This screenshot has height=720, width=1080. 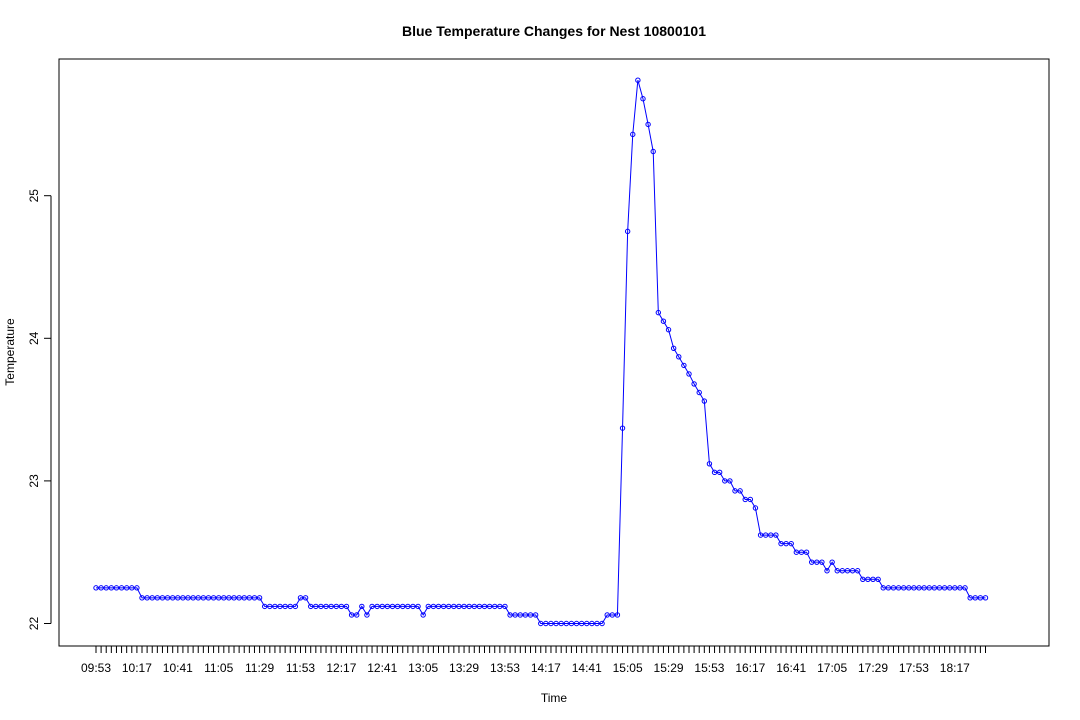 What do you see at coordinates (96, 668) in the screenshot?
I see `x-tick-label: 09:53` at bounding box center [96, 668].